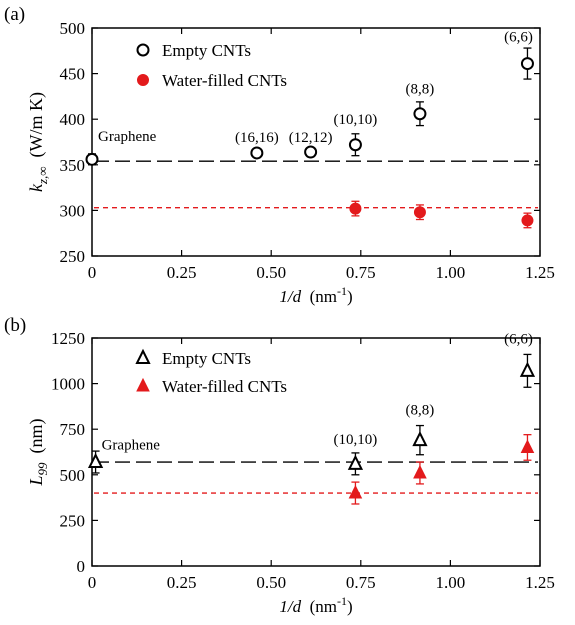  Describe the element at coordinates (73, 210) in the screenshot. I see `y-tick-label: 300` at that location.